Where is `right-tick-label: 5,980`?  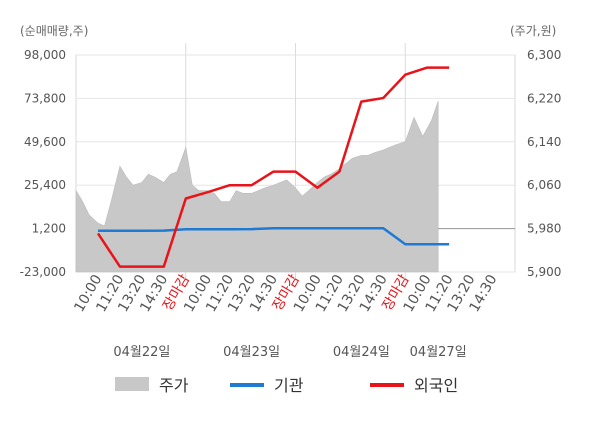 right-tick-label: 5,980 is located at coordinates (544, 229).